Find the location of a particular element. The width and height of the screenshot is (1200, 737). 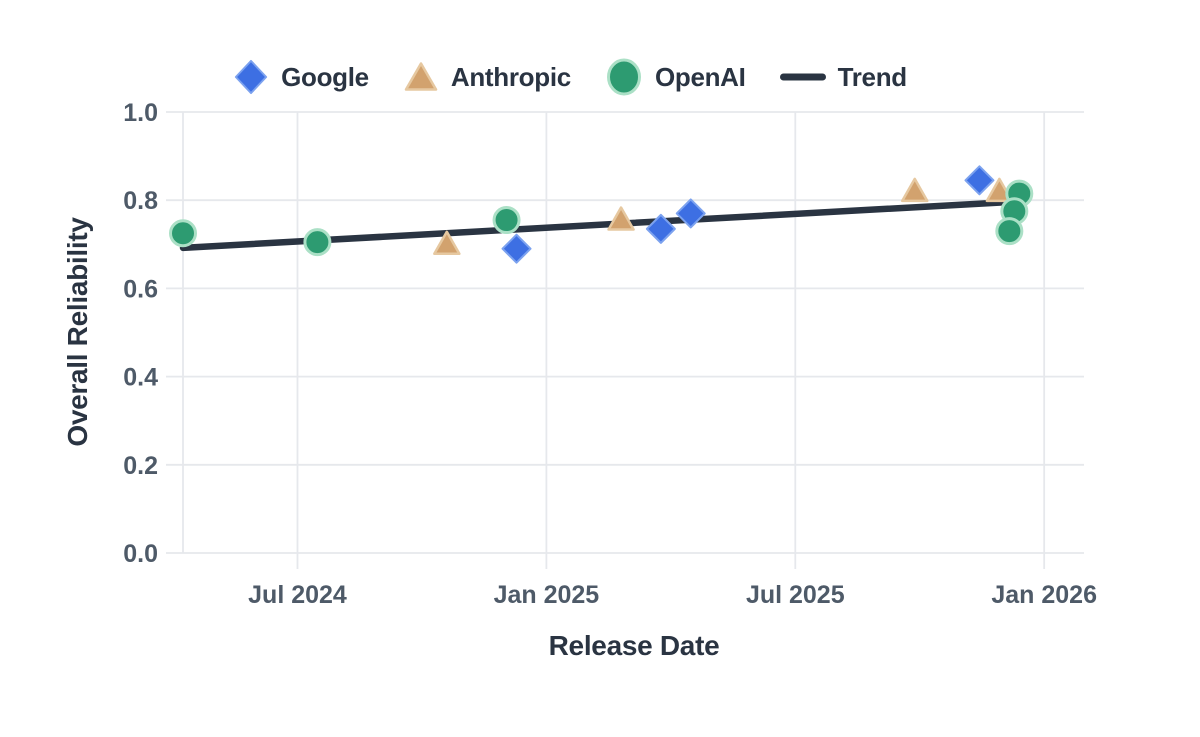

y-tick-label: 0.8 is located at coordinates (140, 201).